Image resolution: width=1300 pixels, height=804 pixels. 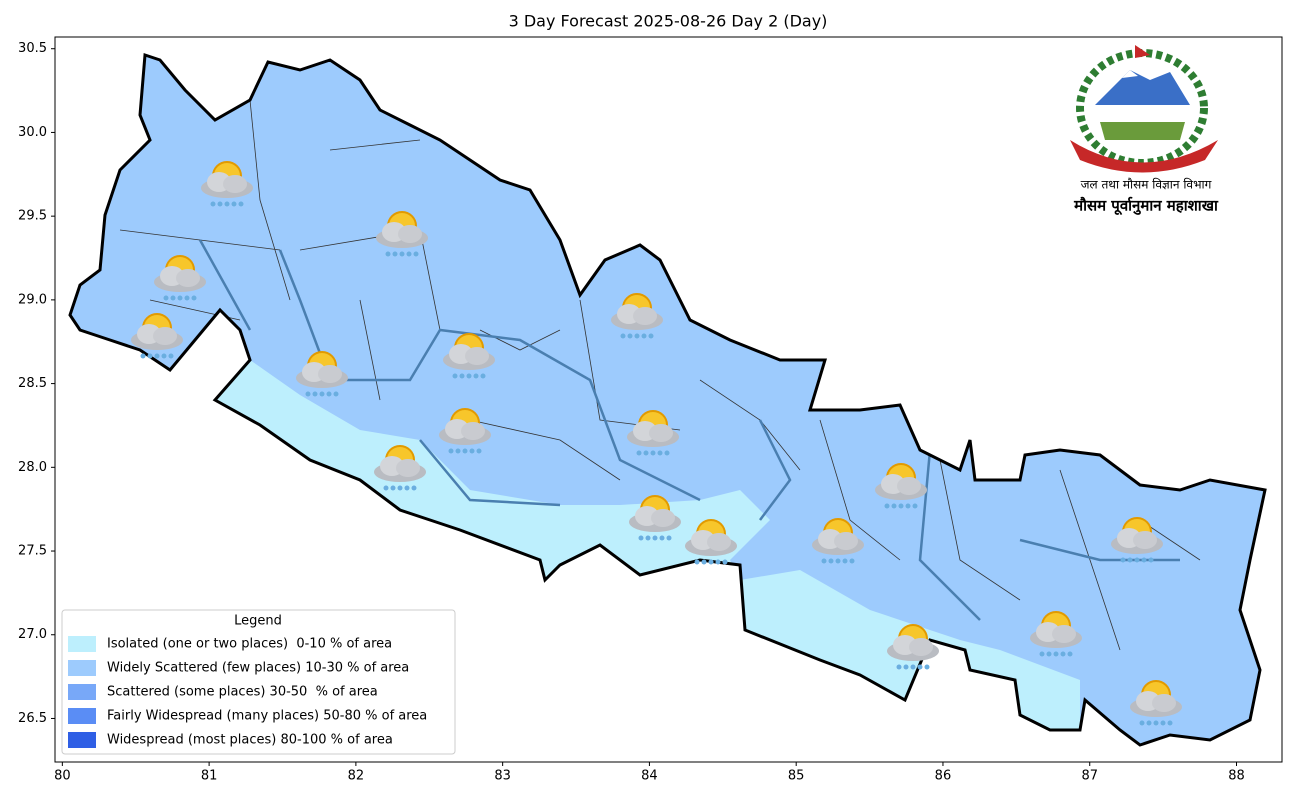 I want to click on y-tick-label: 27.0, so click(x=32, y=634).